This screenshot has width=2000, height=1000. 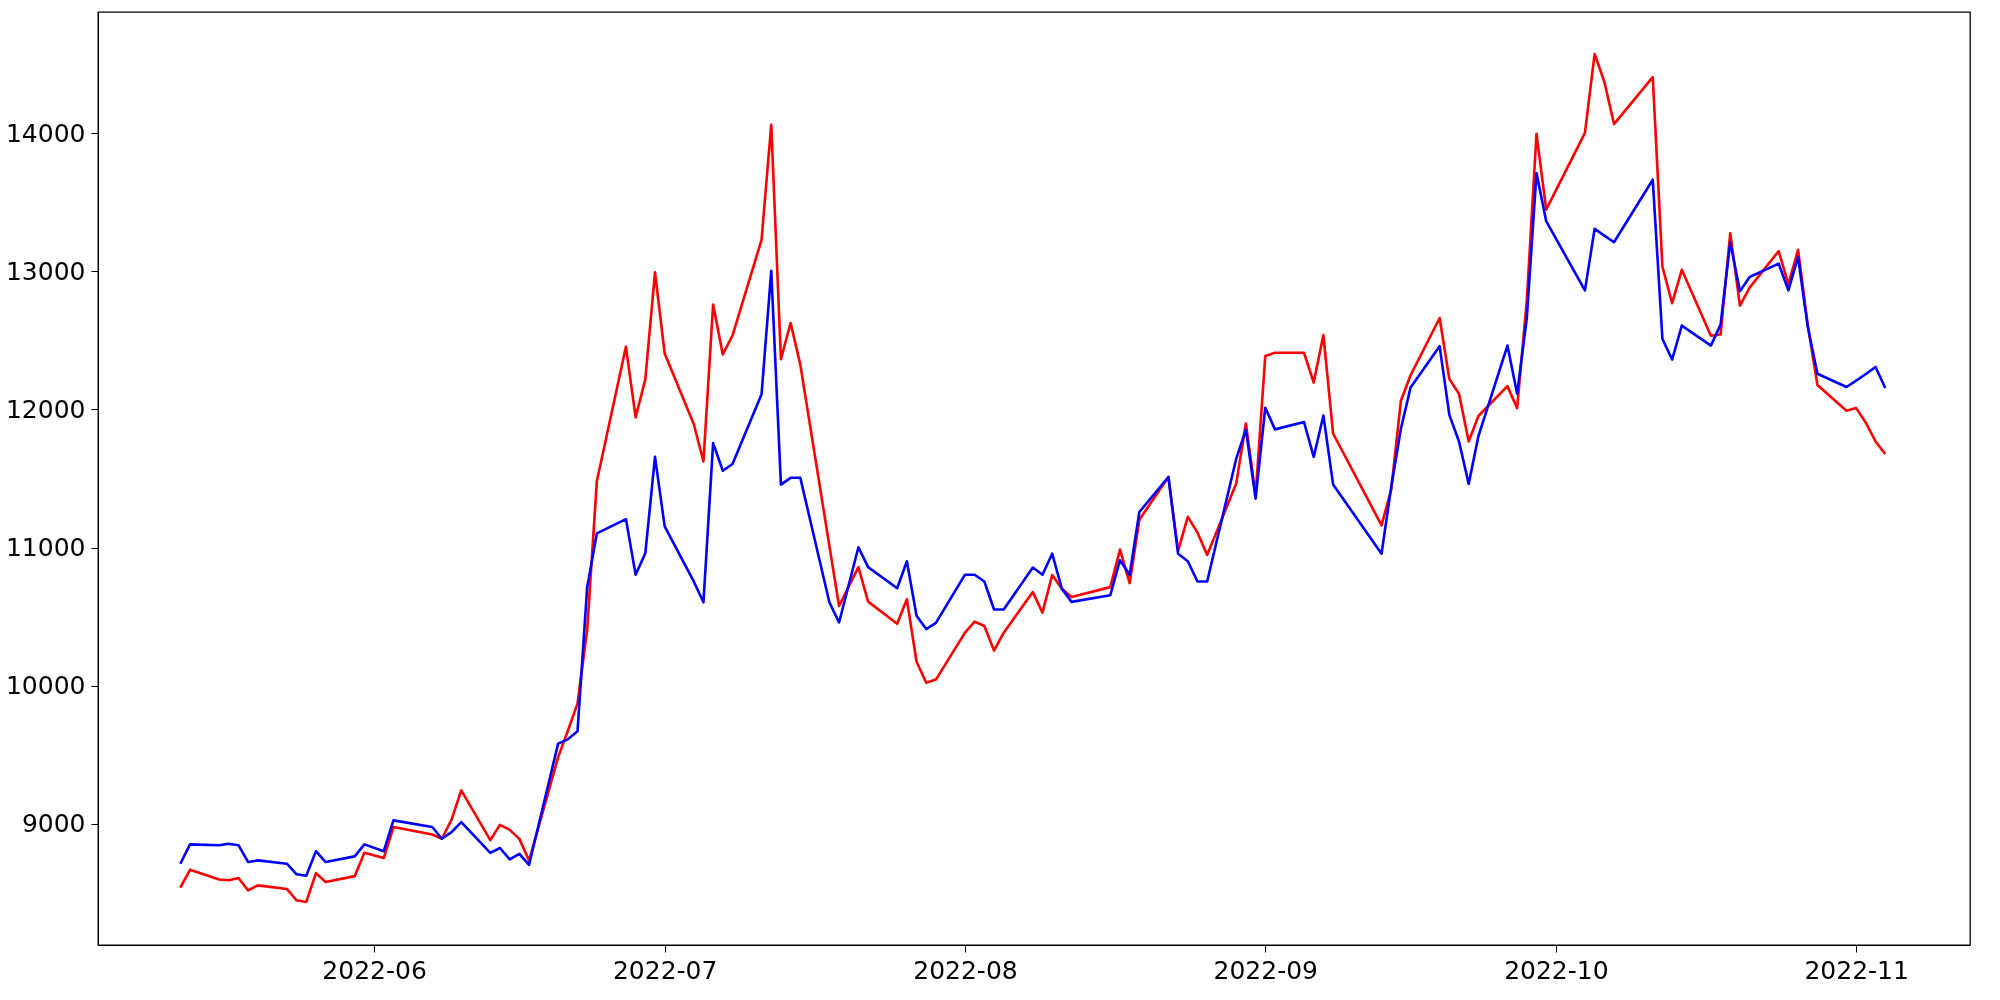 What do you see at coordinates (53, 824) in the screenshot?
I see `y-tick-label: 9000` at bounding box center [53, 824].